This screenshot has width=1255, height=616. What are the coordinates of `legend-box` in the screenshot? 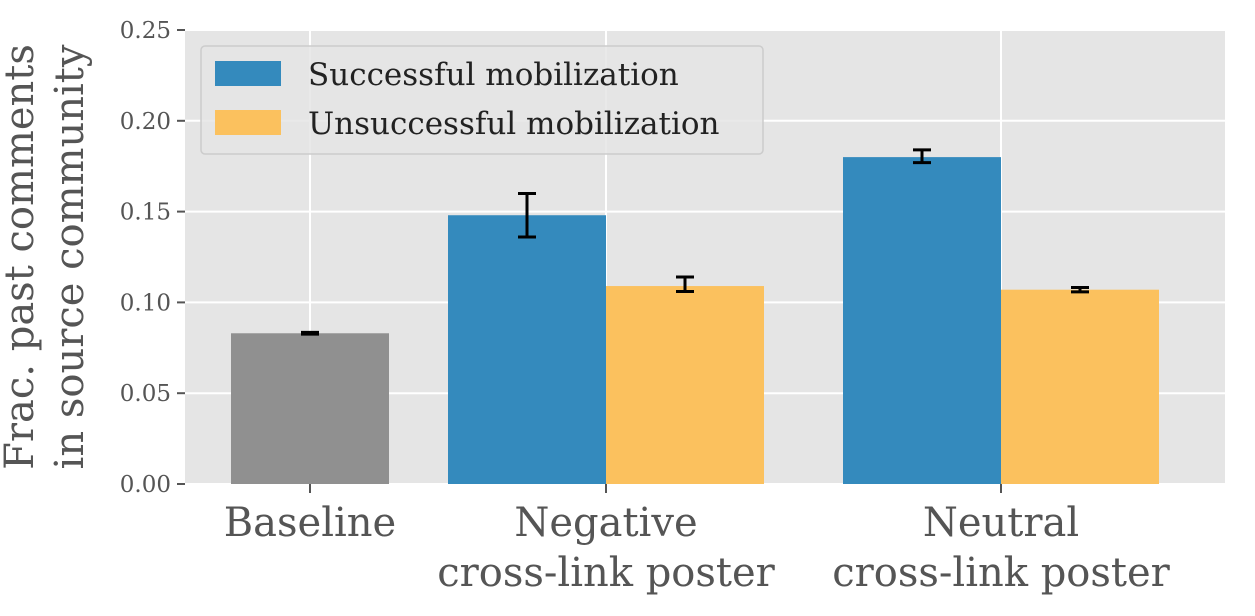 It's located at (482, 100).